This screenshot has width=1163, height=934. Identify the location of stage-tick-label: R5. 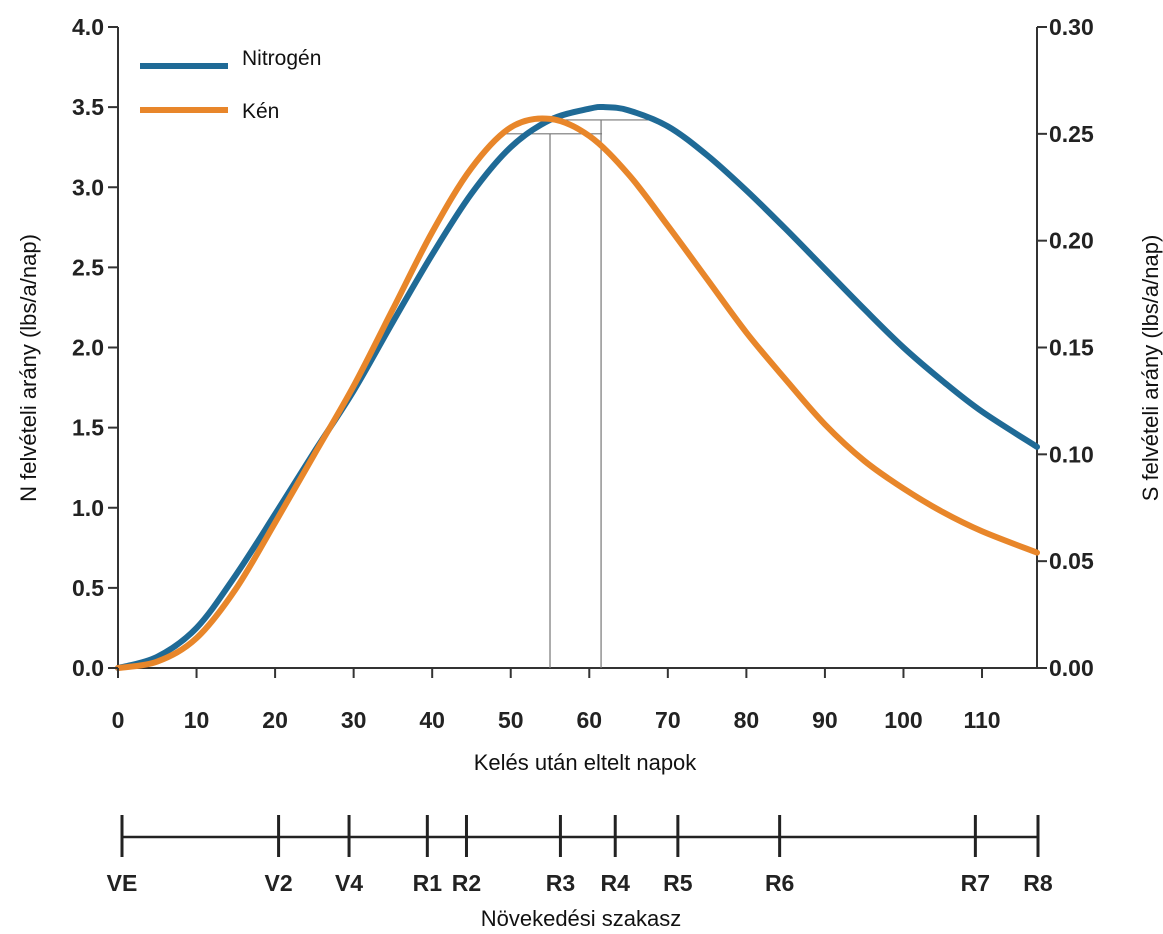
(678, 883).